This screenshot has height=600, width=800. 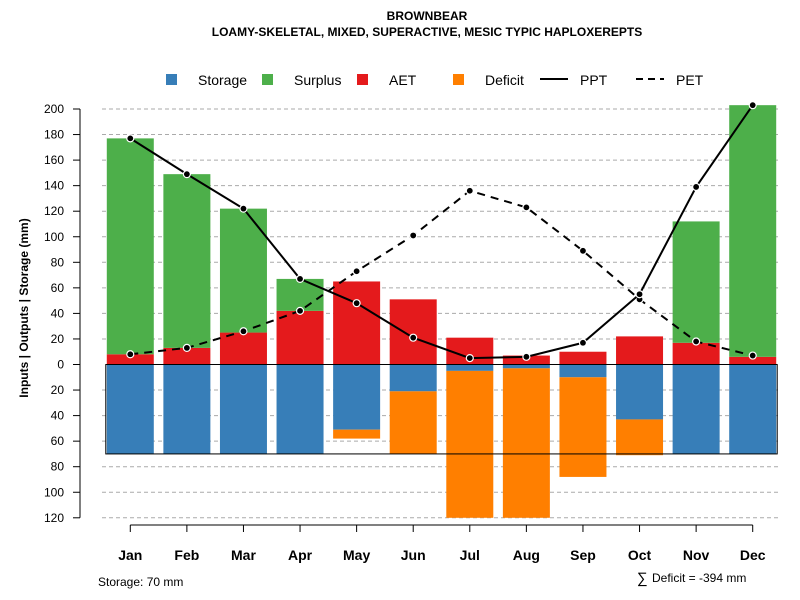 I want to click on legend-swatch-deficit, so click(x=458, y=79).